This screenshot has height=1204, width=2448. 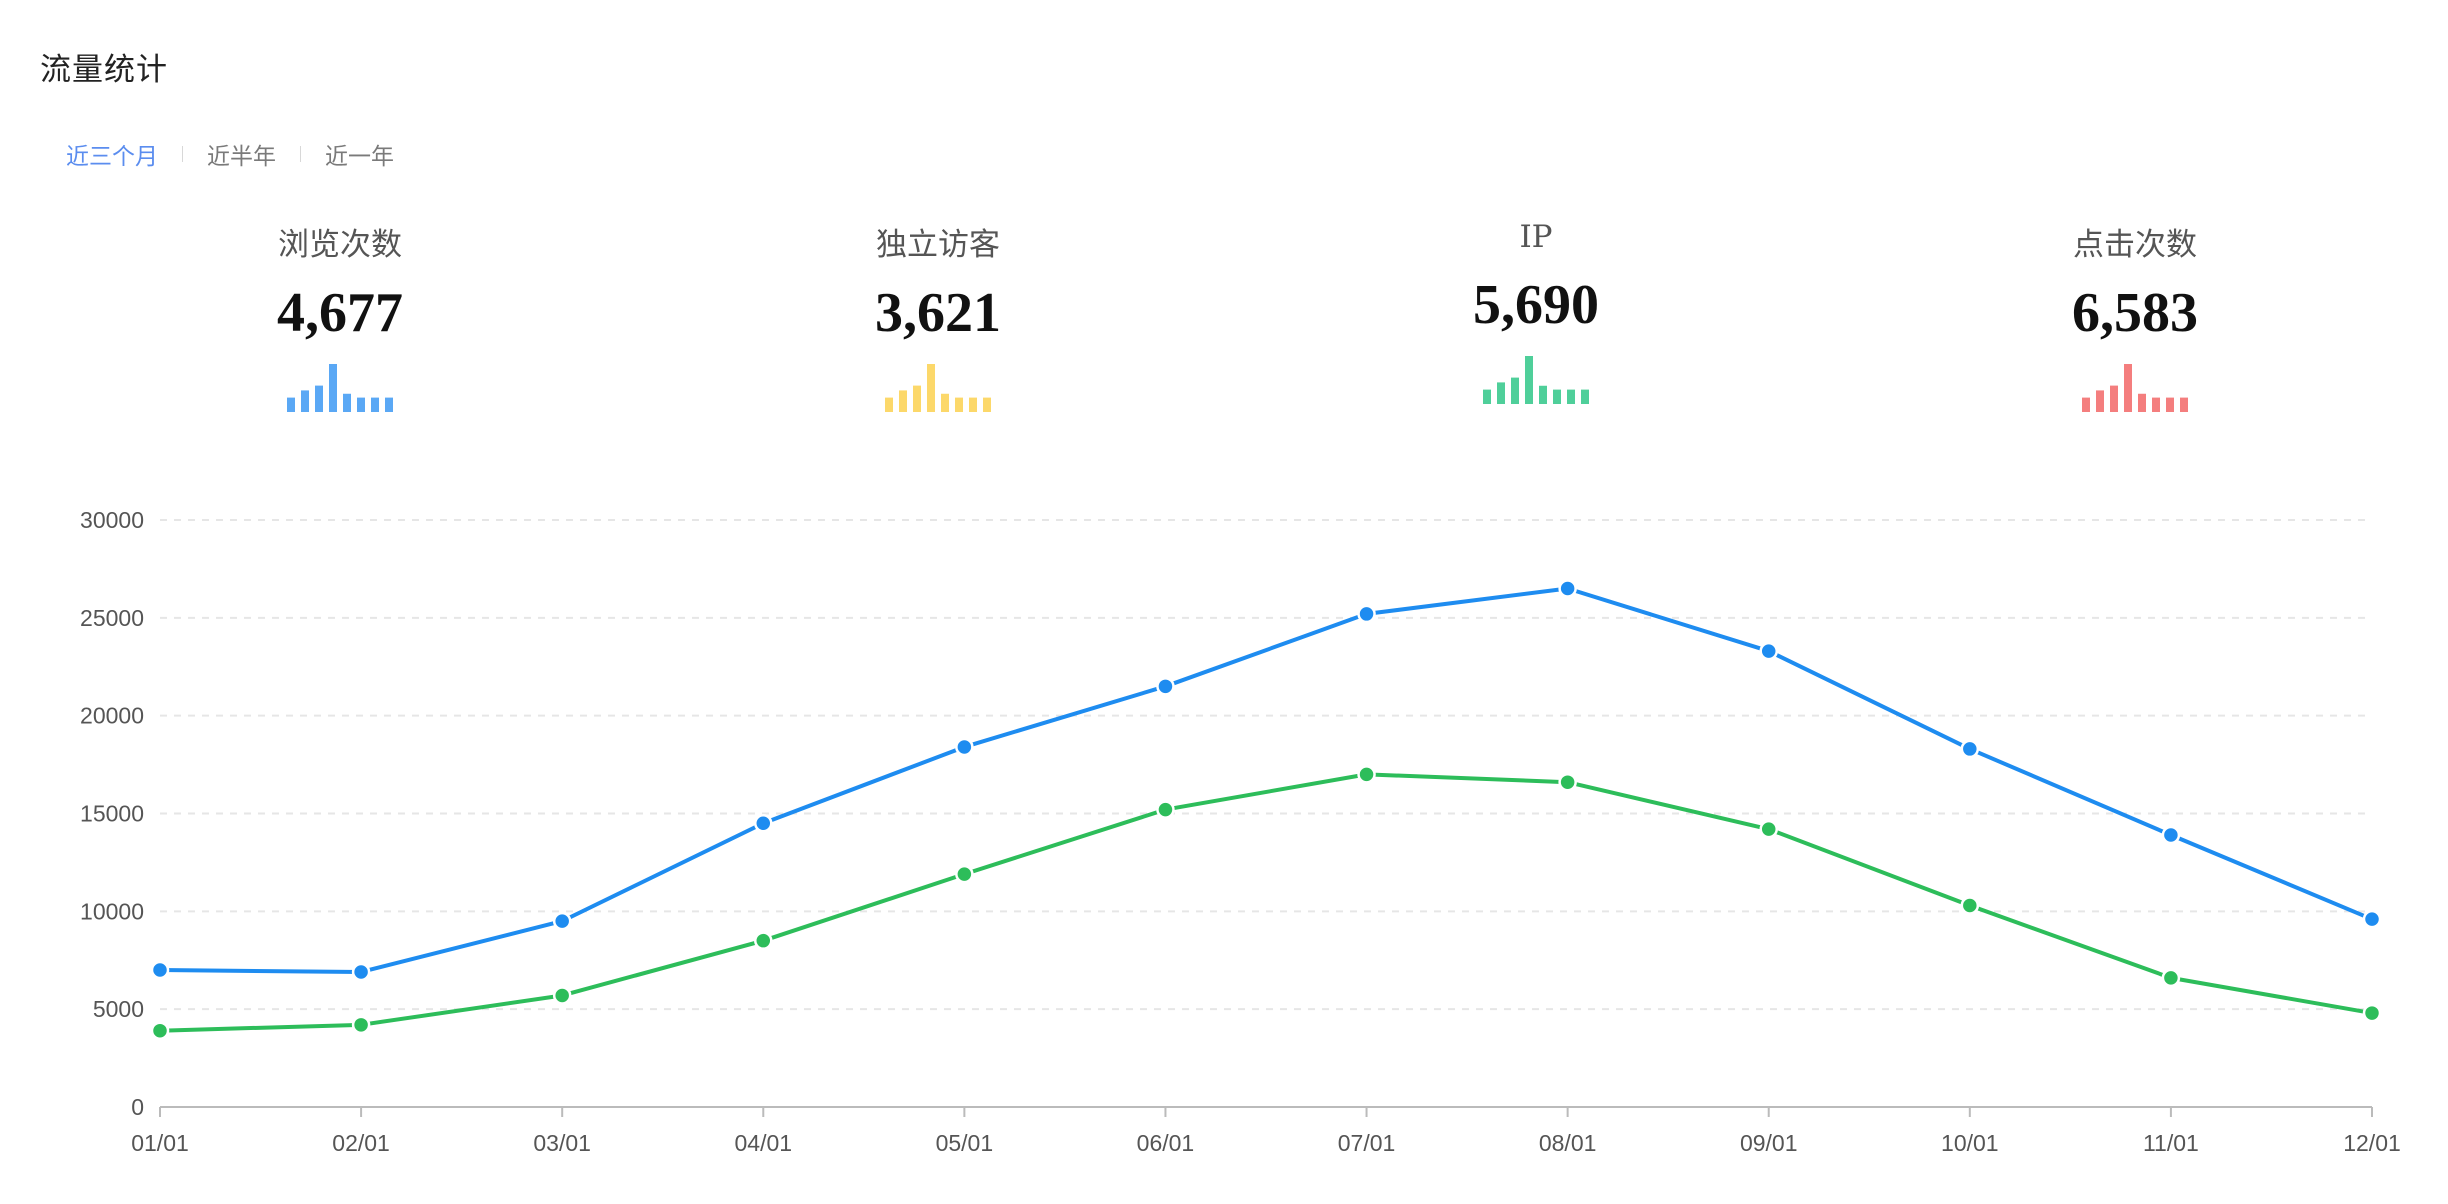 I want to click on x-tick-label: 10/01, so click(x=1970, y=1143).